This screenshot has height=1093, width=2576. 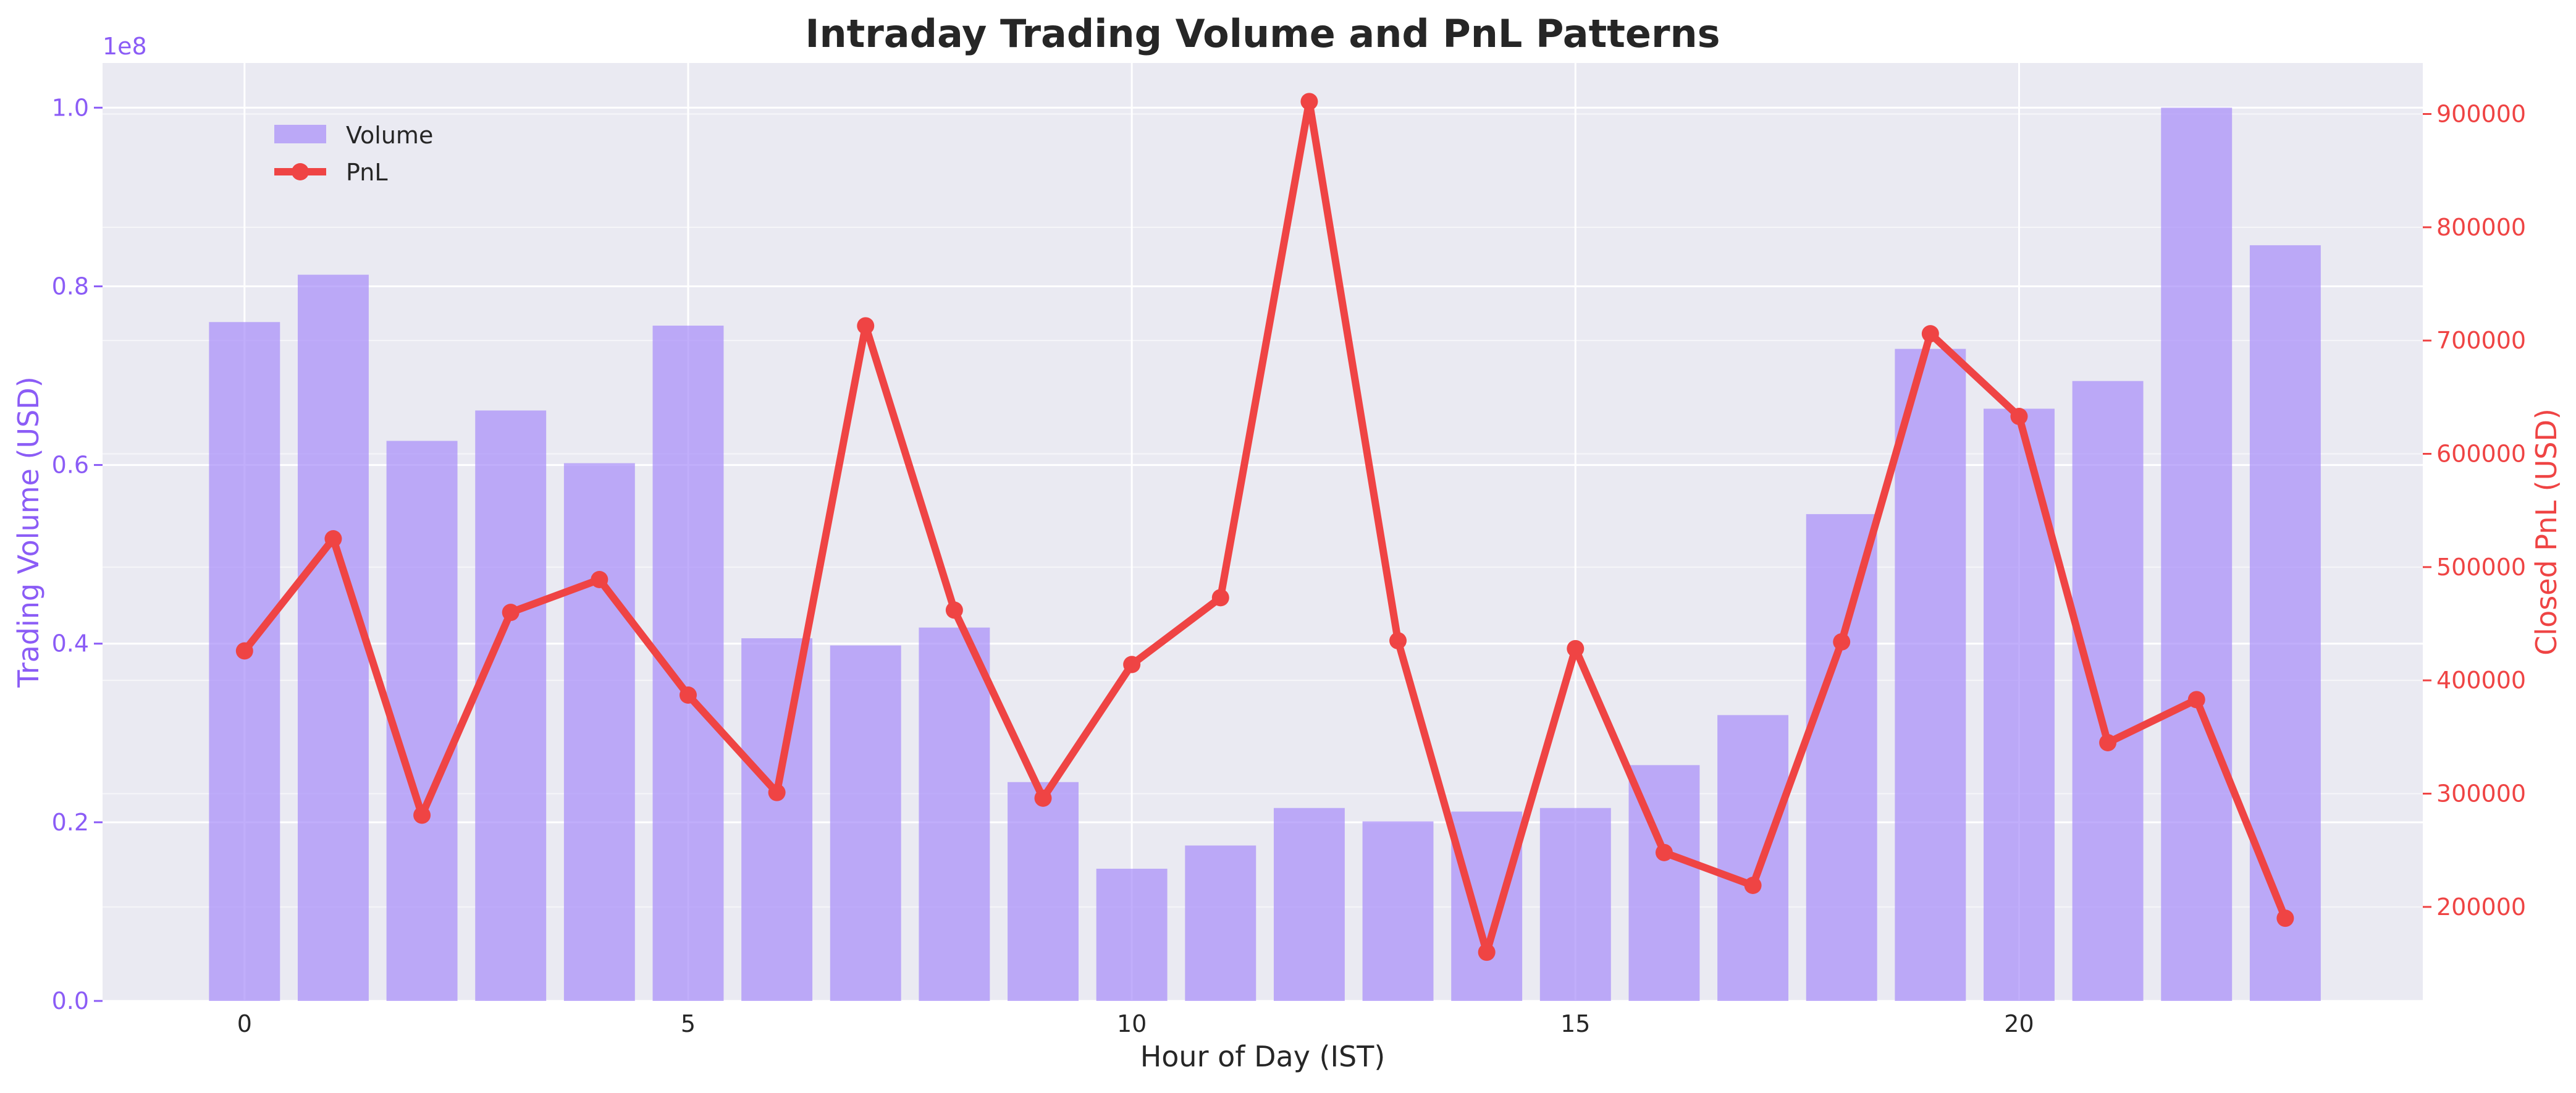 What do you see at coordinates (300, 134) in the screenshot?
I see `legend-volume-swatch` at bounding box center [300, 134].